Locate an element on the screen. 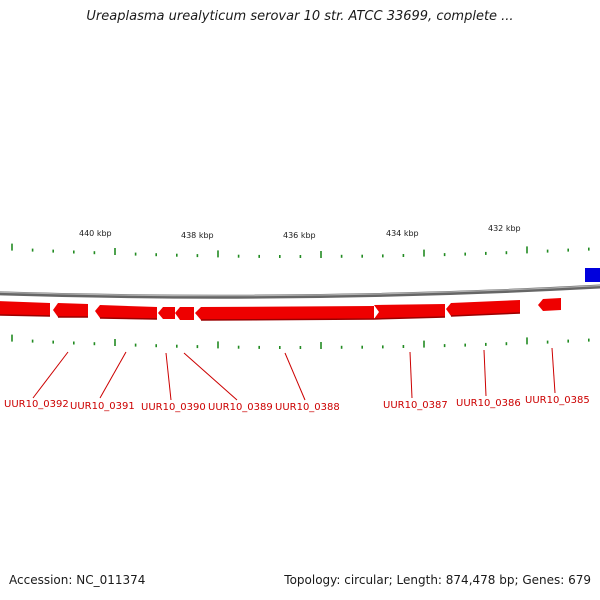 The height and width of the screenshot is (600, 600). scale-ticks-top is located at coordinates (300, 250).